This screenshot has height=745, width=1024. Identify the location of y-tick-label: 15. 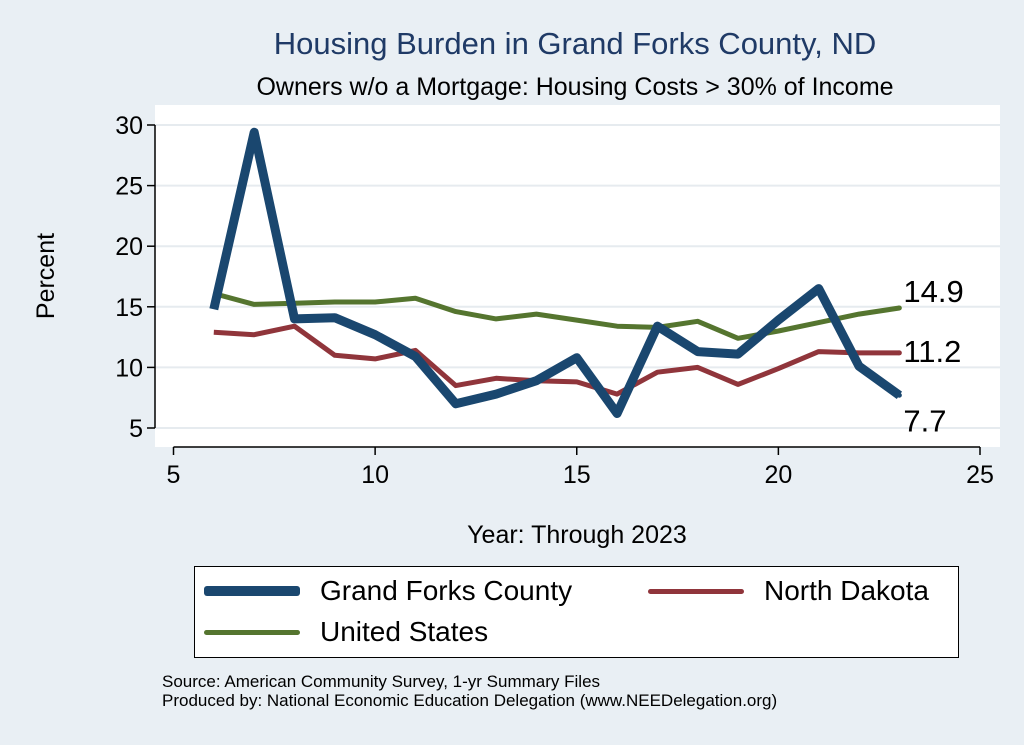
(129, 308).